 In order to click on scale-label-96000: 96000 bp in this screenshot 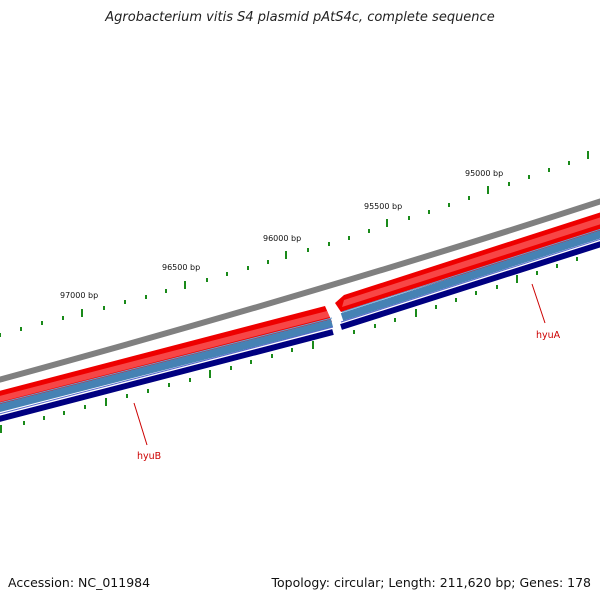, I will do `click(282, 238)`.